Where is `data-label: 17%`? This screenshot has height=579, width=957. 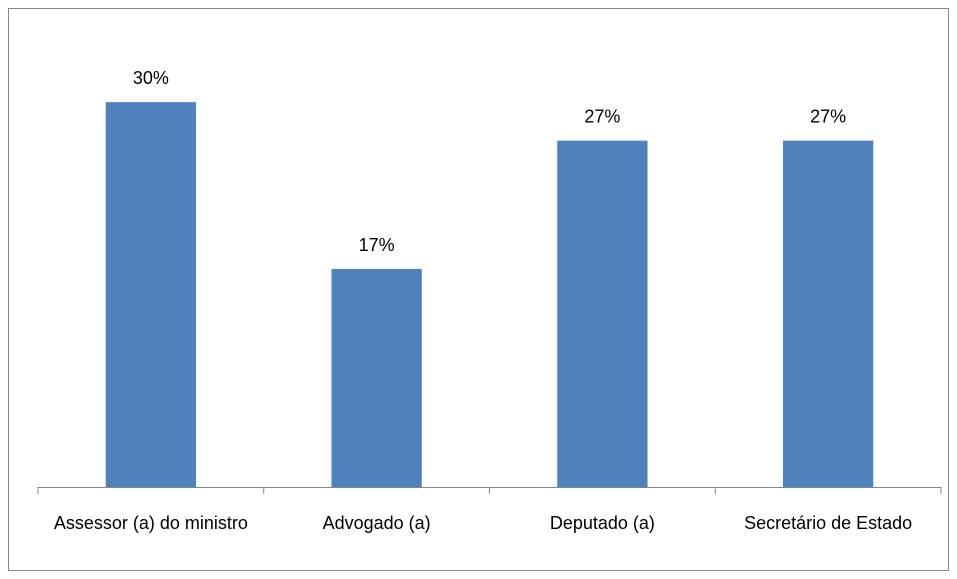
data-label: 17% is located at coordinates (377, 245).